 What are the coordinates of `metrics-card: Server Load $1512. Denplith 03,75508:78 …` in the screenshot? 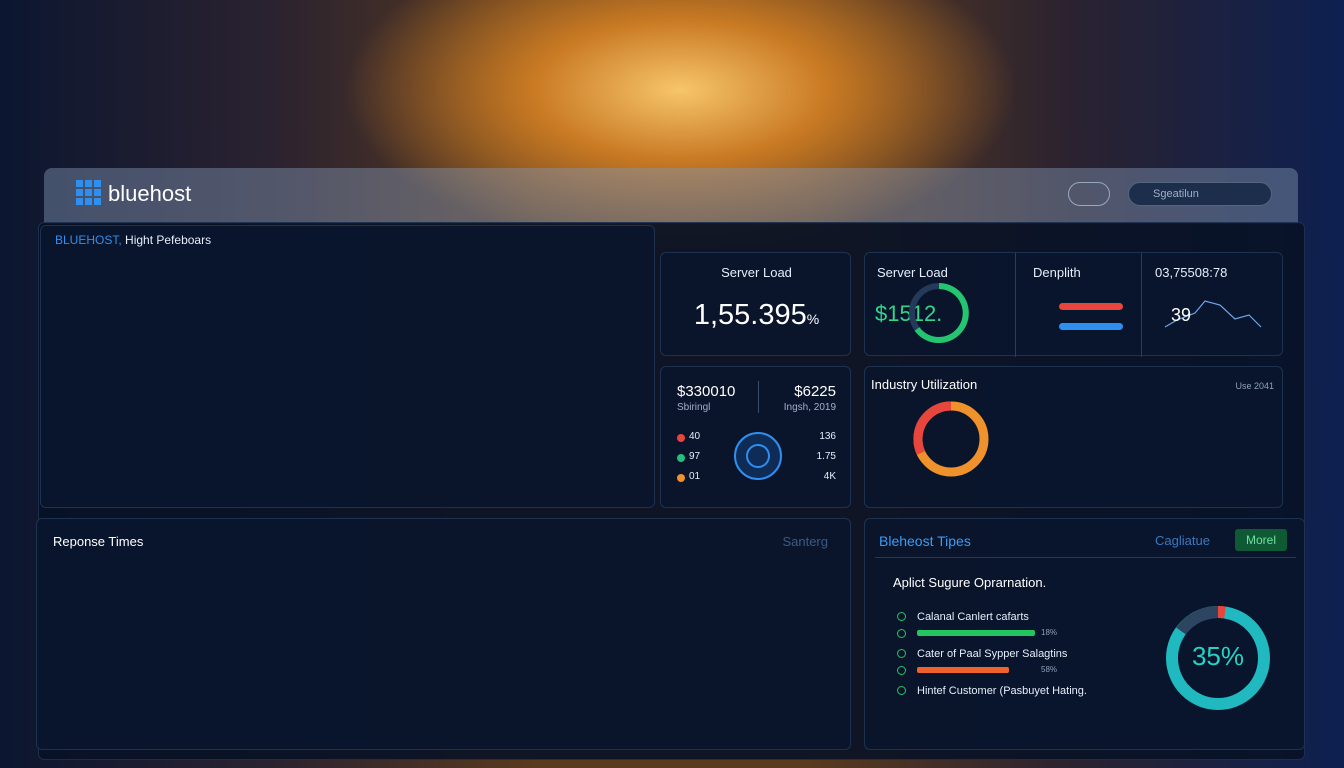 It's located at (1073, 304).